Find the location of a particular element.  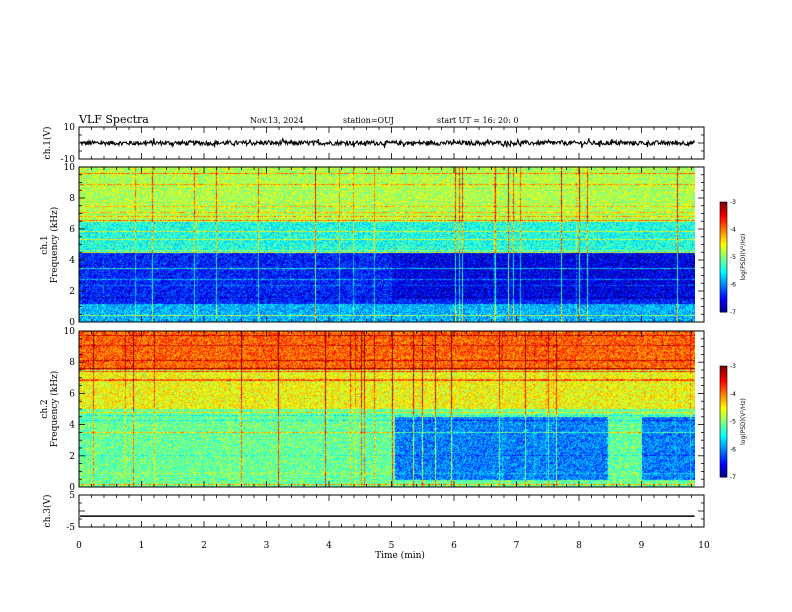

x-tick-label: 10 is located at coordinates (704, 546).